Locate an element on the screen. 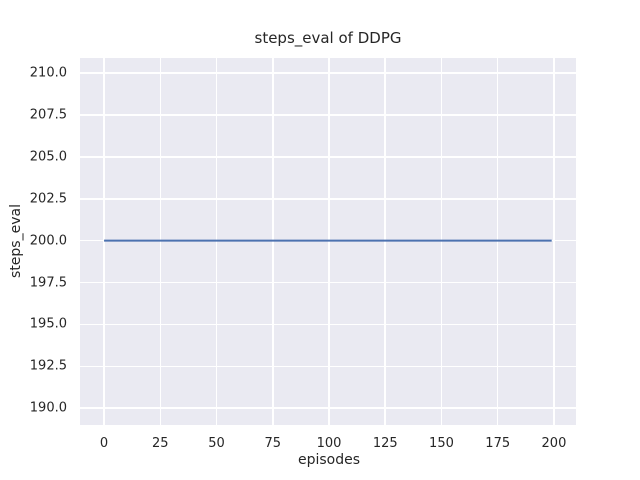  y-tick-label: 195.0 is located at coordinates (48, 324).